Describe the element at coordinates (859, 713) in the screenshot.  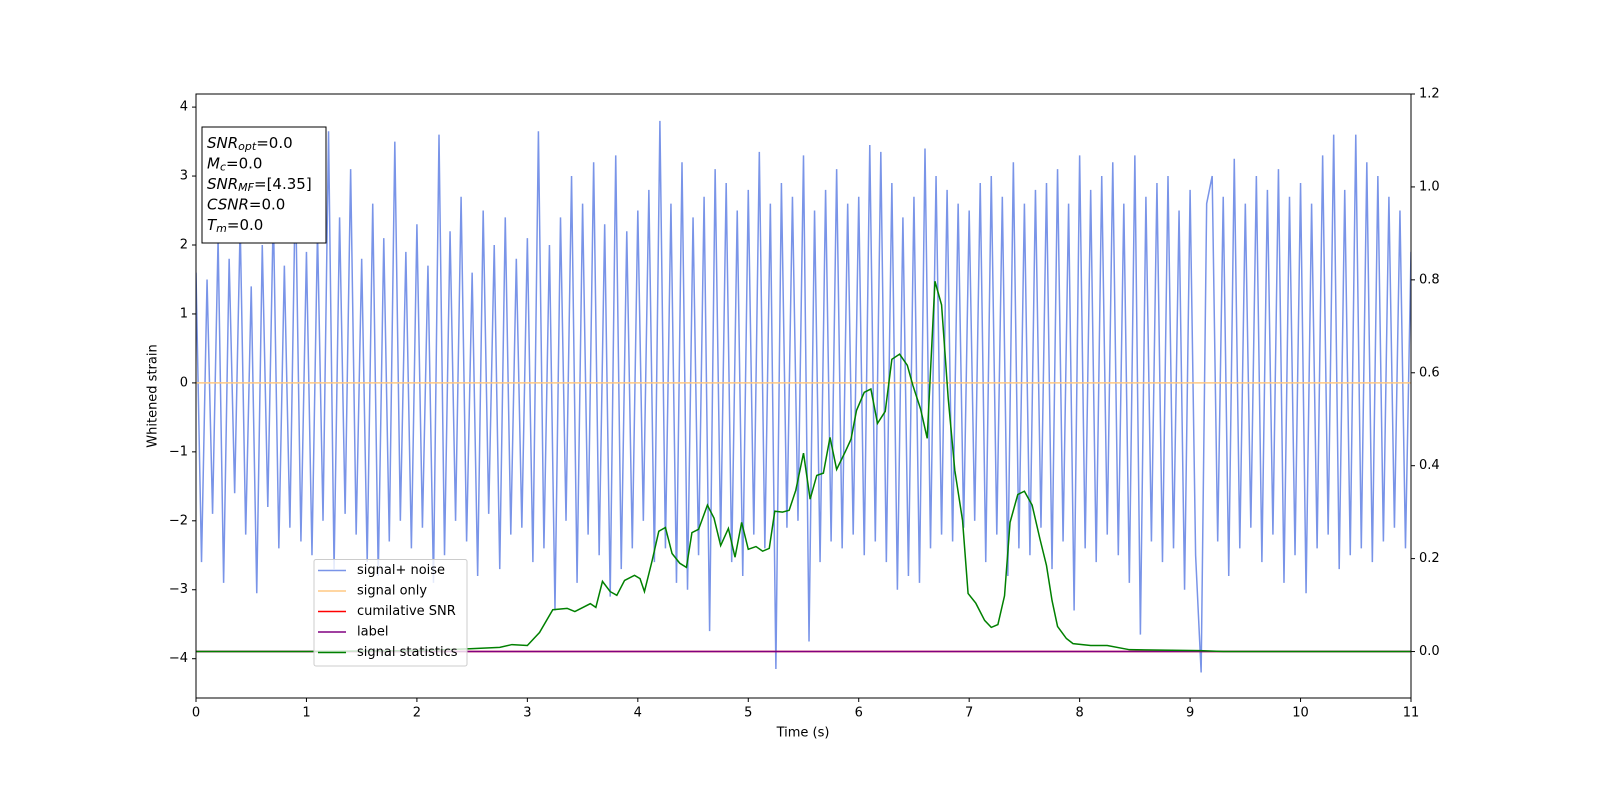
I see `x-tick-label: 6` at that location.